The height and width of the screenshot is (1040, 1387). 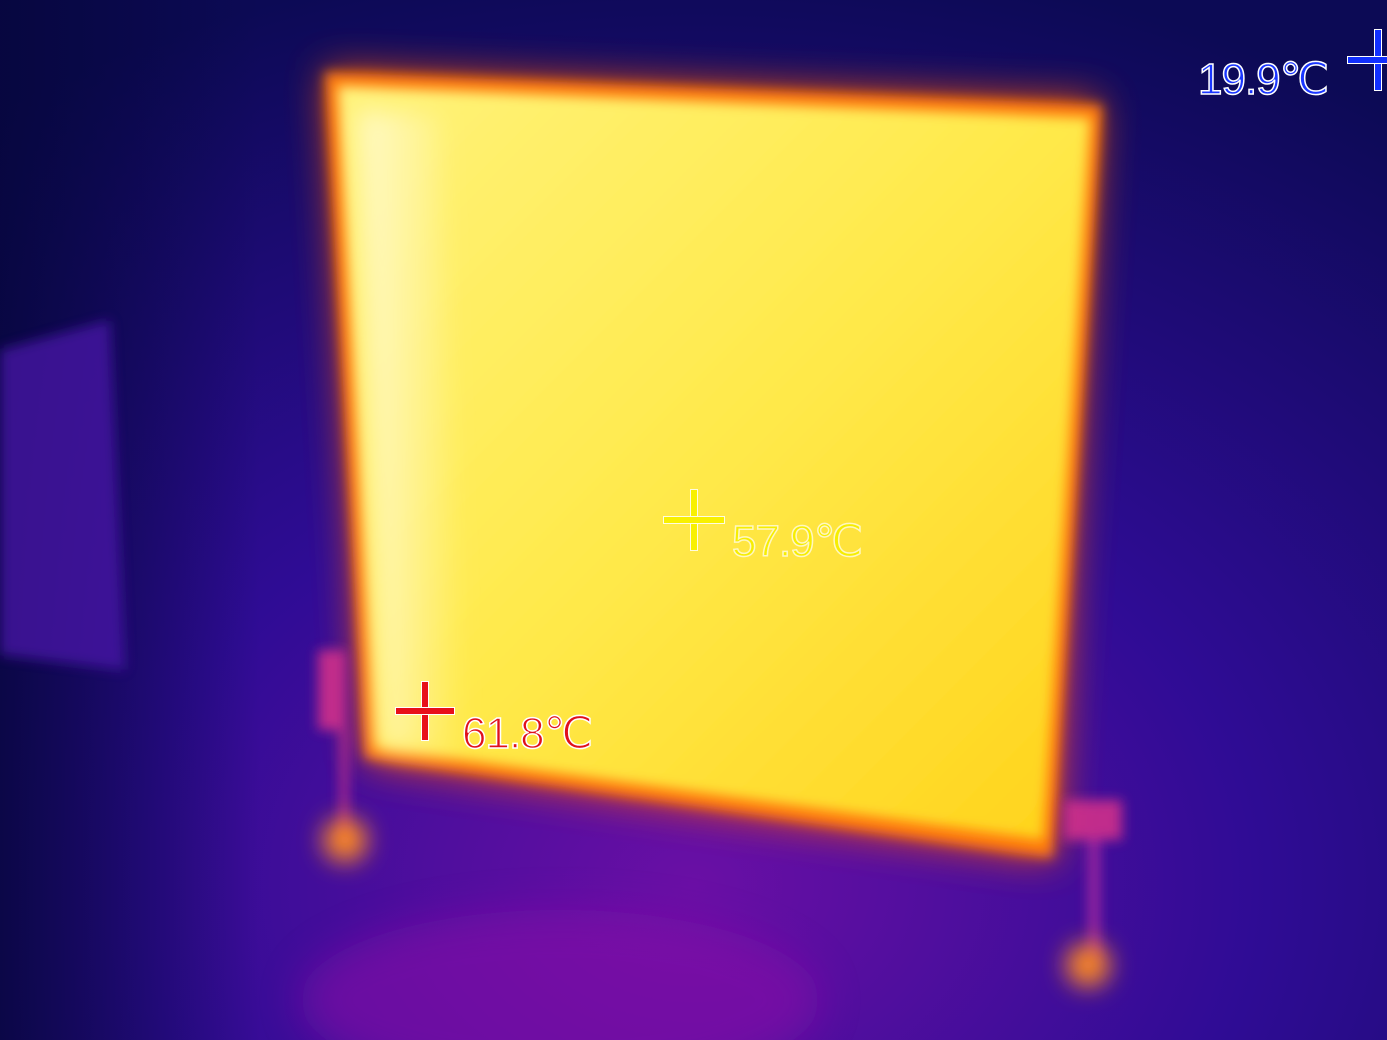 What do you see at coordinates (694, 520) in the screenshot?
I see `center-spot-crosshair-icon` at bounding box center [694, 520].